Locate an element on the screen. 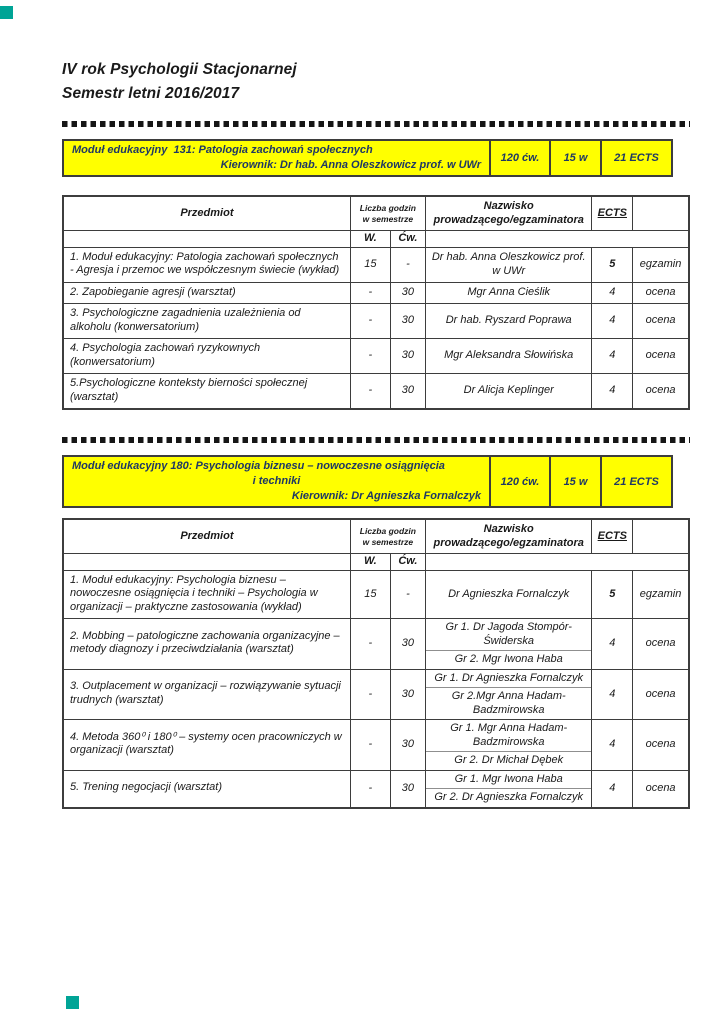 The image size is (725, 1024). module-exercise-hours: 120 ćw. is located at coordinates (521, 158).